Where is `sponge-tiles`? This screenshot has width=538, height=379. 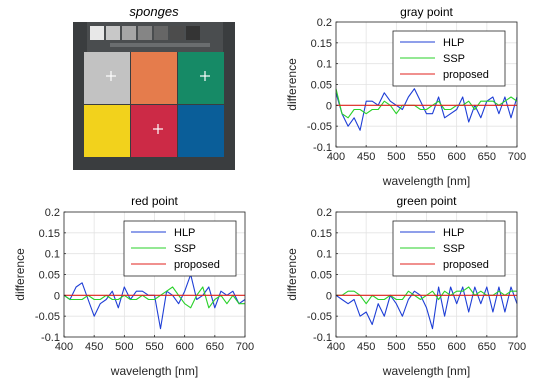
sponge-tiles is located at coordinates (154, 104).